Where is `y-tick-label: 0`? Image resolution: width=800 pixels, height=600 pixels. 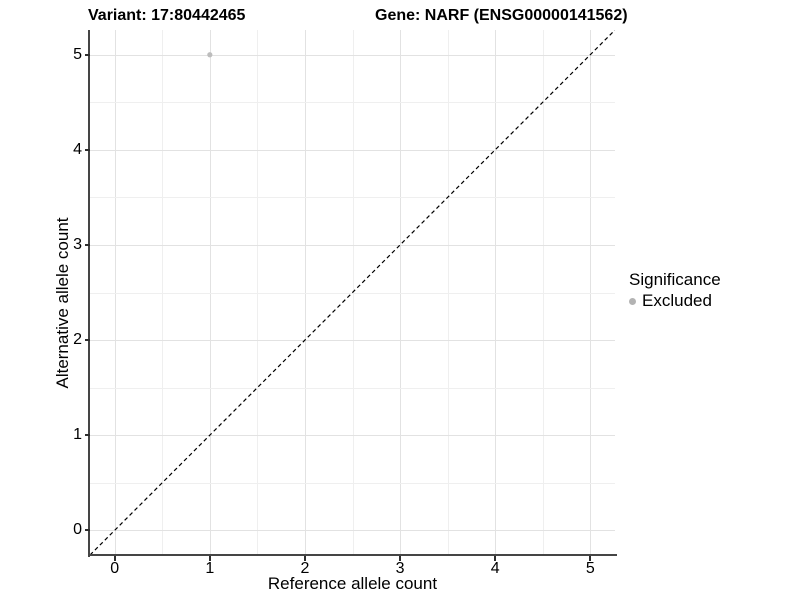 y-tick-label: 0 is located at coordinates (77, 530).